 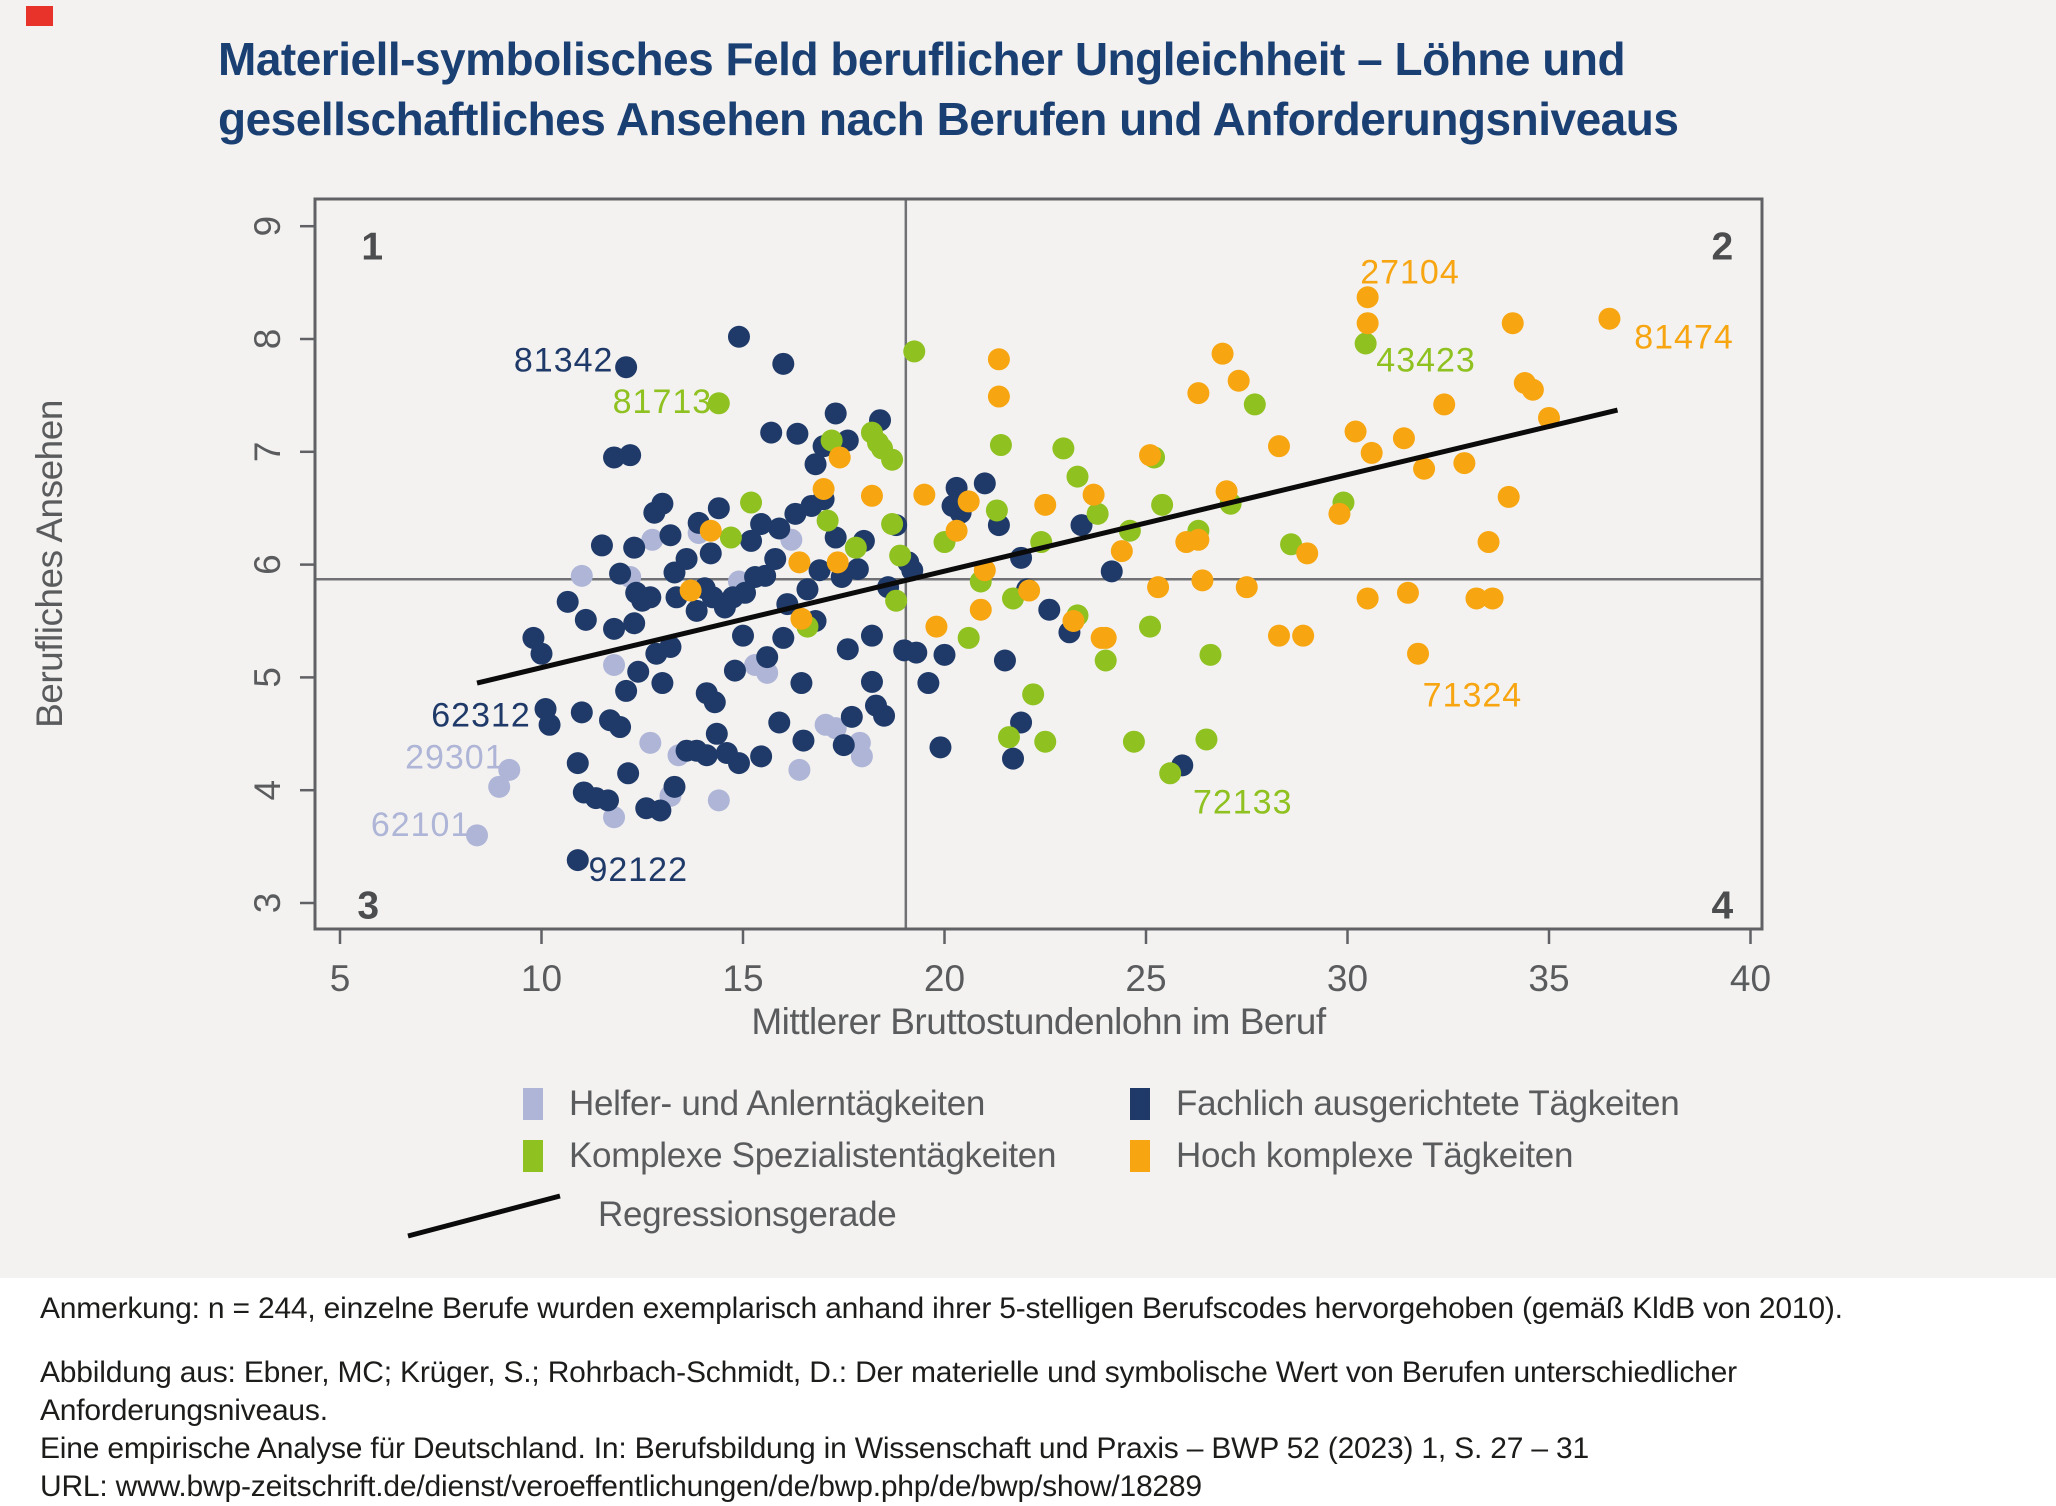 I want to click on point-label-81474: 81474, so click(x=1684, y=338).